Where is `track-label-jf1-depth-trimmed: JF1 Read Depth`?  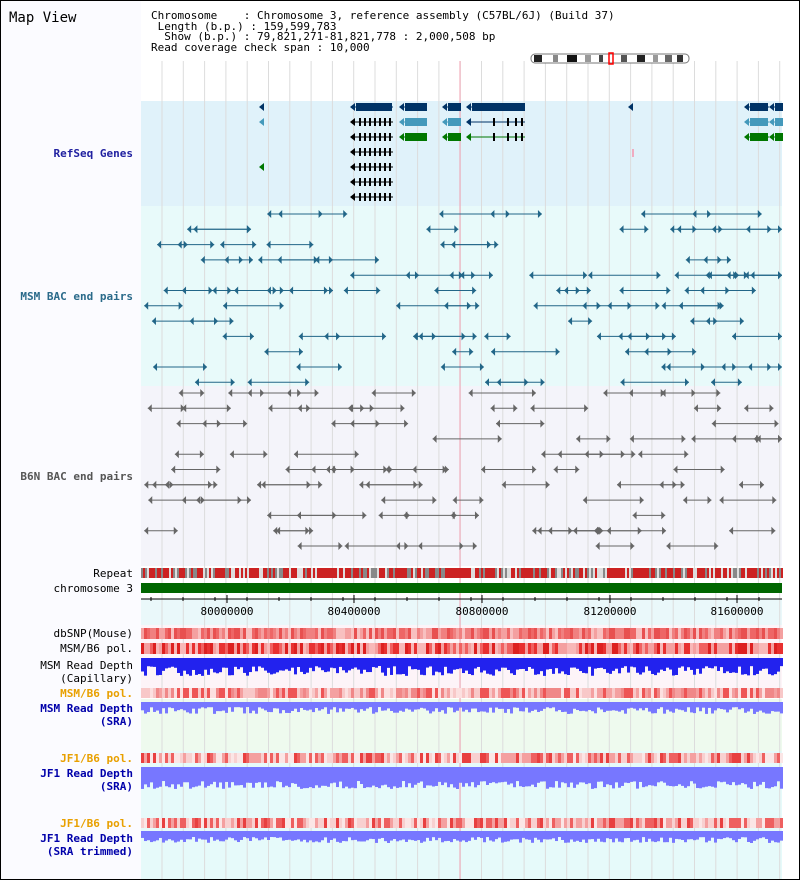
track-label-jf1-depth-trimmed: JF1 Read Depth is located at coordinates (86, 838).